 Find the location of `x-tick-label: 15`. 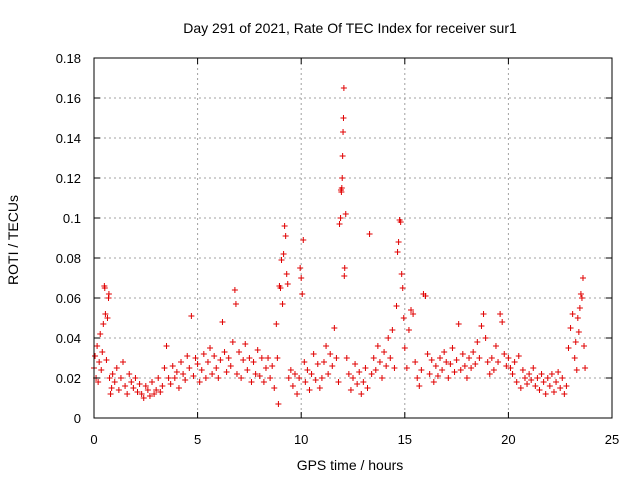

x-tick-label: 15 is located at coordinates (405, 439).